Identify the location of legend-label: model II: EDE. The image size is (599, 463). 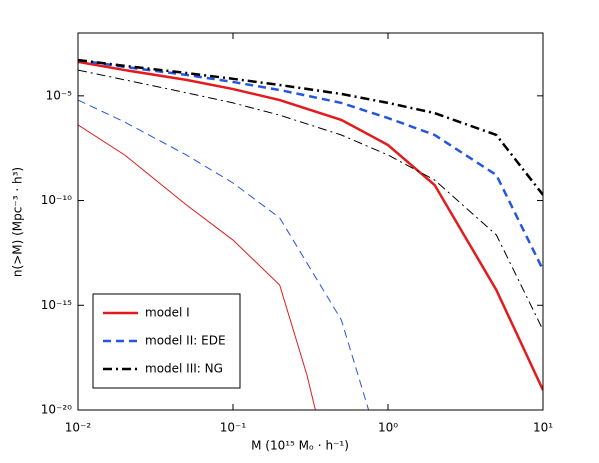
(185, 341).